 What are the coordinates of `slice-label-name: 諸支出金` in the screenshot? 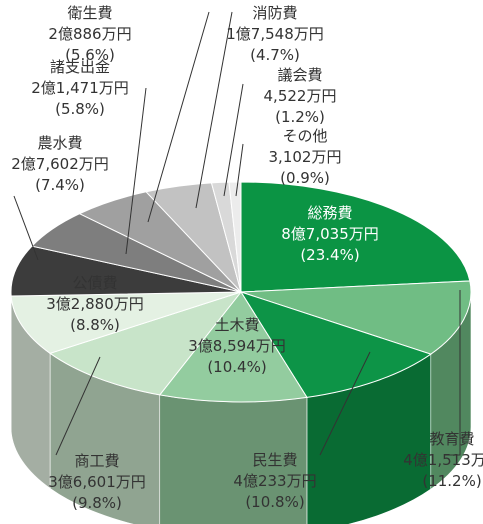 It's located at (80, 67).